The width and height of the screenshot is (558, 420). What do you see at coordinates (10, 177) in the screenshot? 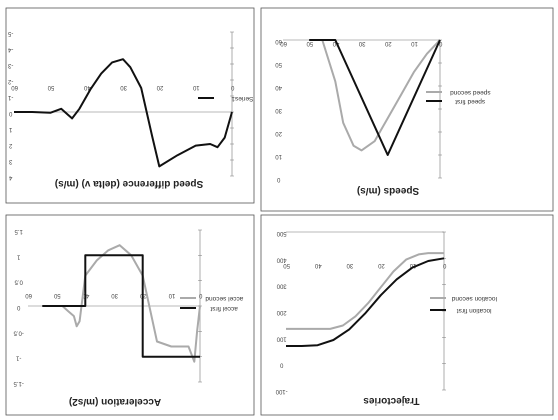
I see `y-tick-label: 4` at bounding box center [10, 177].